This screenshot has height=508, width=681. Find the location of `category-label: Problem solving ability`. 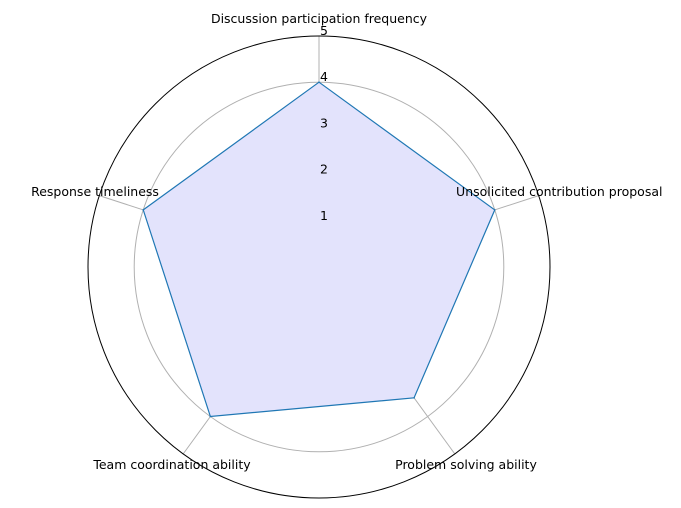

category-label: Problem solving ability is located at coordinates (466, 464).